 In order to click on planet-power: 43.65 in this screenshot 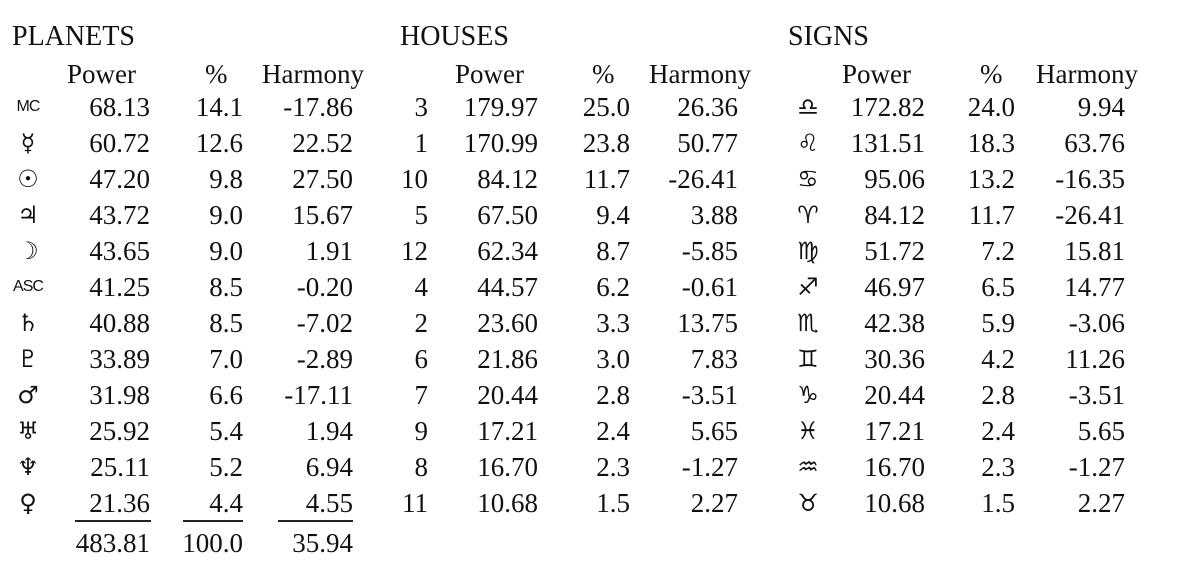, I will do `click(119, 251)`.